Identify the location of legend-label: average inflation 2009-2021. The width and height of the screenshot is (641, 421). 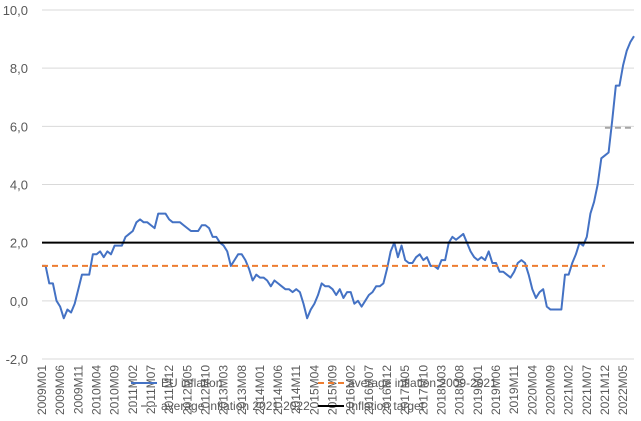
(422, 383).